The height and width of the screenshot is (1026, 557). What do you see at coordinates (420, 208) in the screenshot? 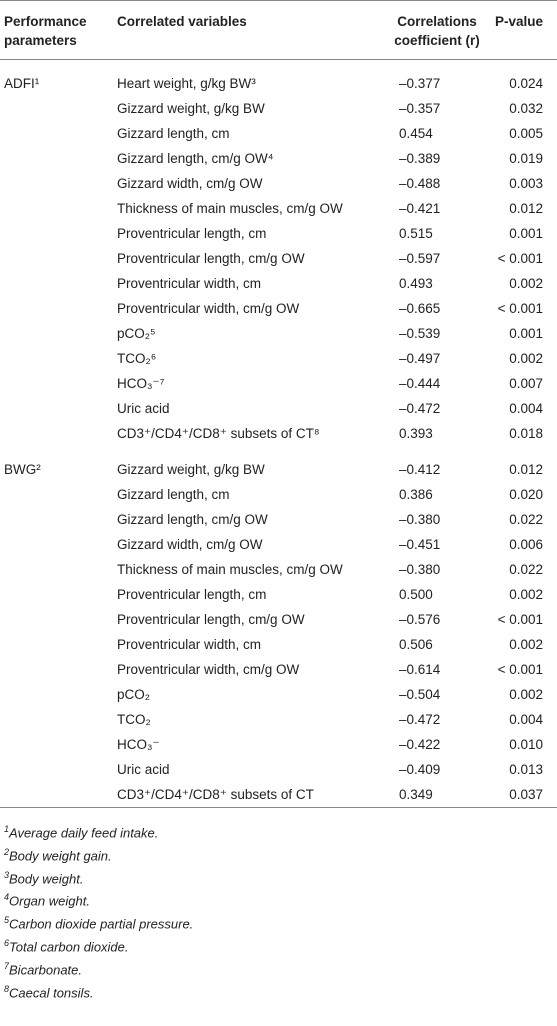
I see `coefficient-cell: –0.421` at bounding box center [420, 208].